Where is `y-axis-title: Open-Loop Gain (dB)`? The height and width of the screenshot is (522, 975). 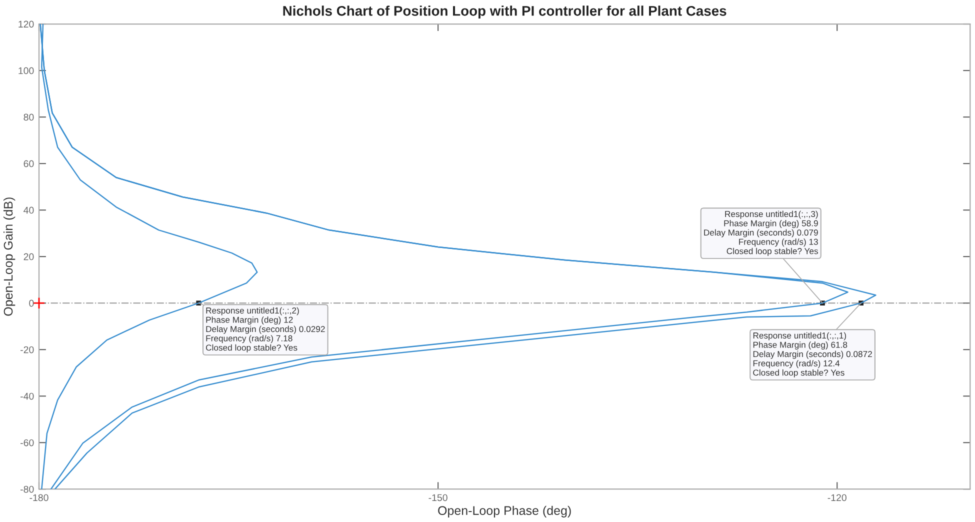
y-axis-title: Open-Loop Gain (dB) is located at coordinates (9, 257).